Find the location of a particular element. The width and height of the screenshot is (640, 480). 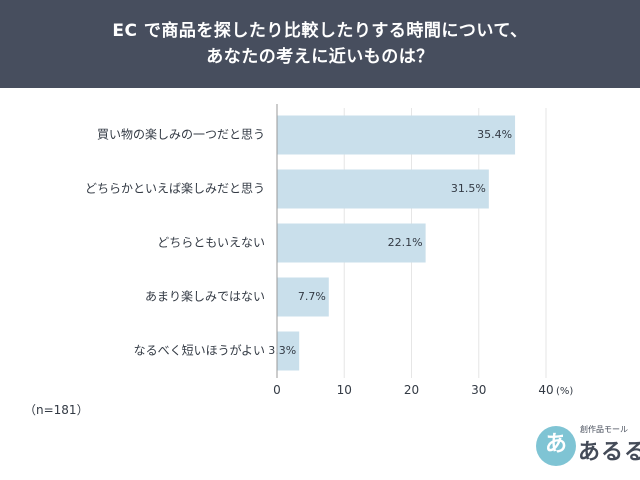

logo-badge: あ is located at coordinates (556, 446).